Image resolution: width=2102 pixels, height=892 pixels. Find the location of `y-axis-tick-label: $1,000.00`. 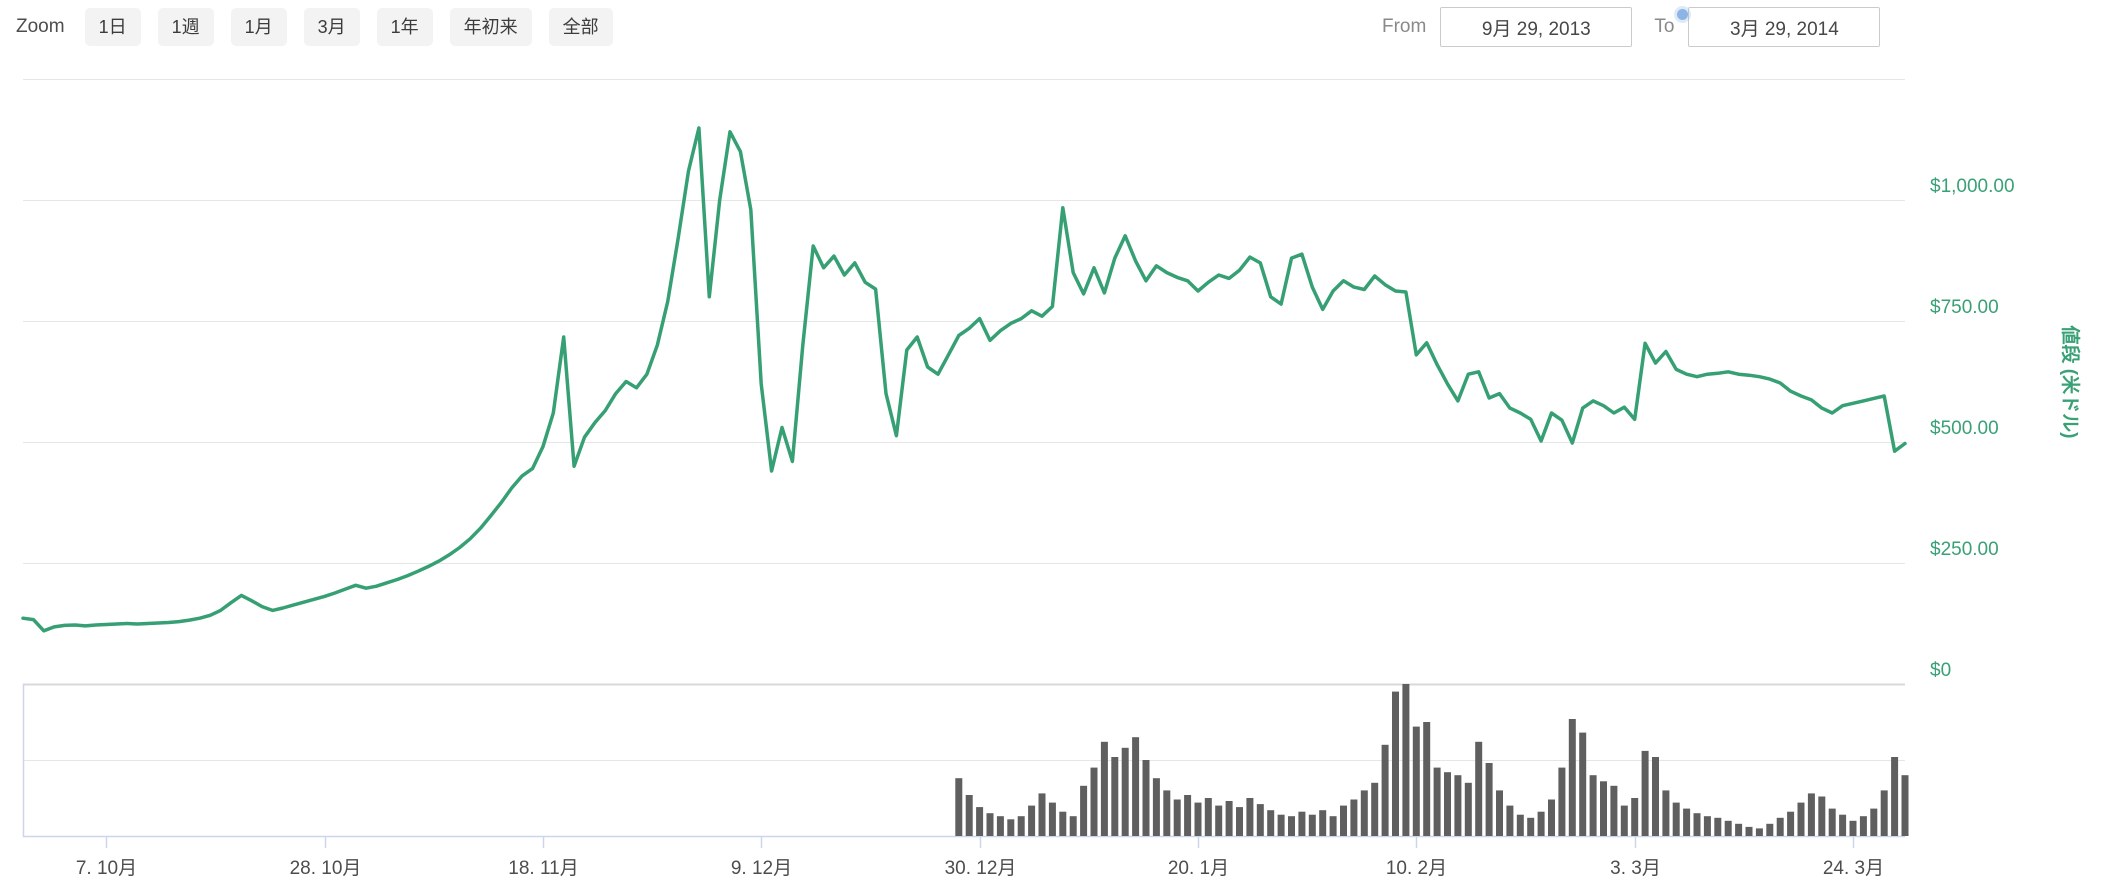

y-axis-tick-label: $1,000.00 is located at coordinates (1972, 186).